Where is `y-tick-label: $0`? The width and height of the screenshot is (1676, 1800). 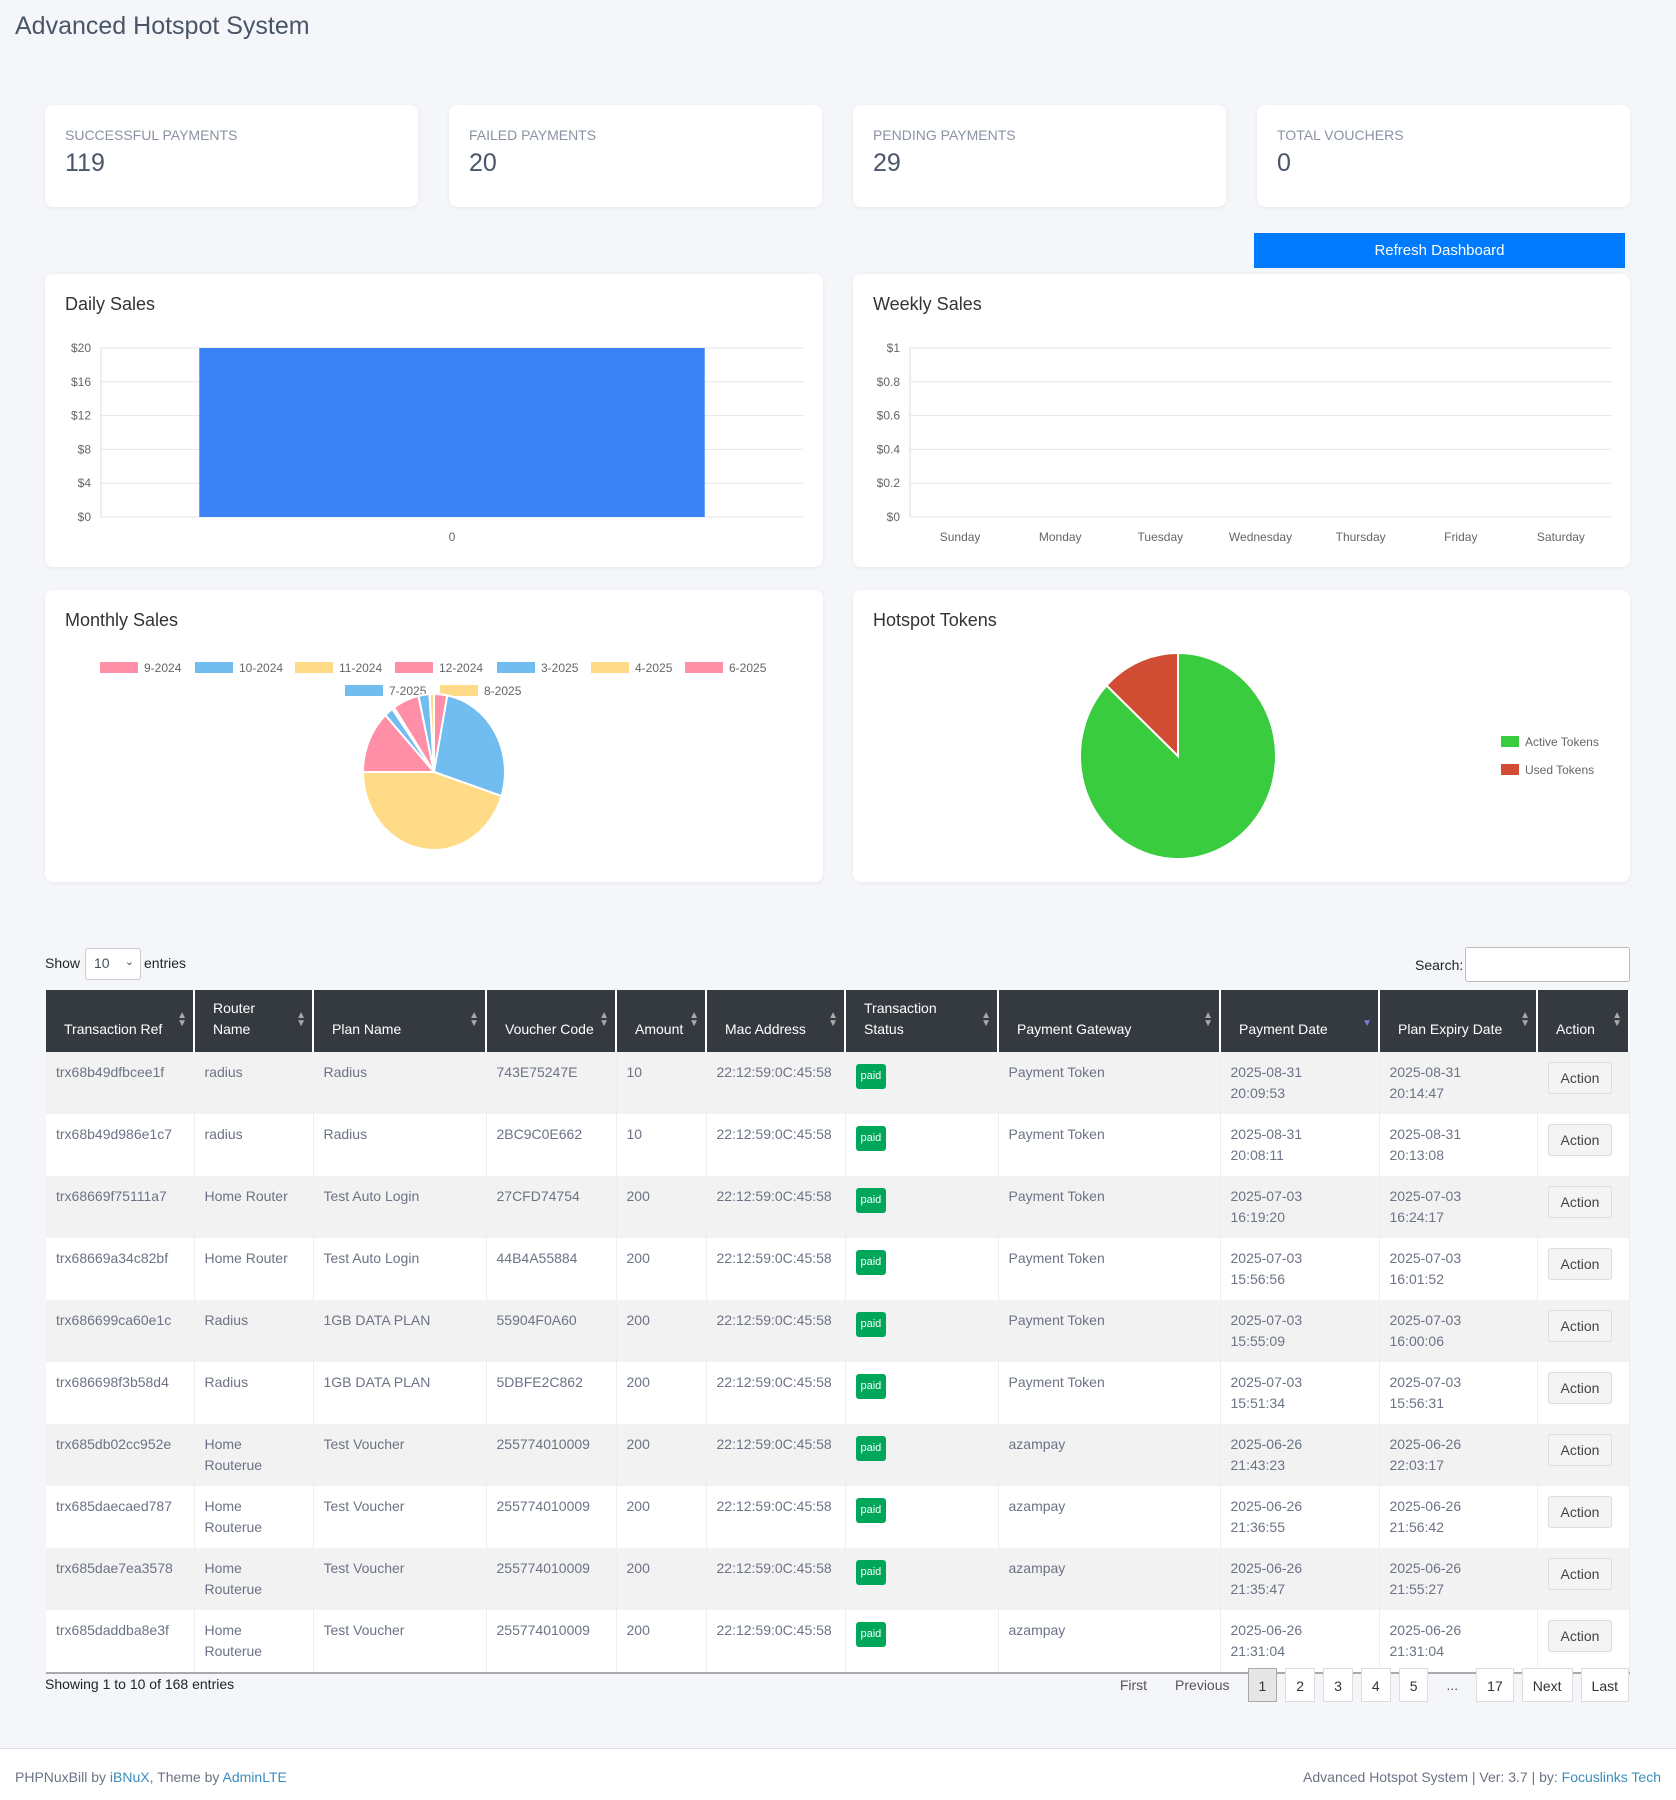 y-tick-label: $0 is located at coordinates (85, 517).